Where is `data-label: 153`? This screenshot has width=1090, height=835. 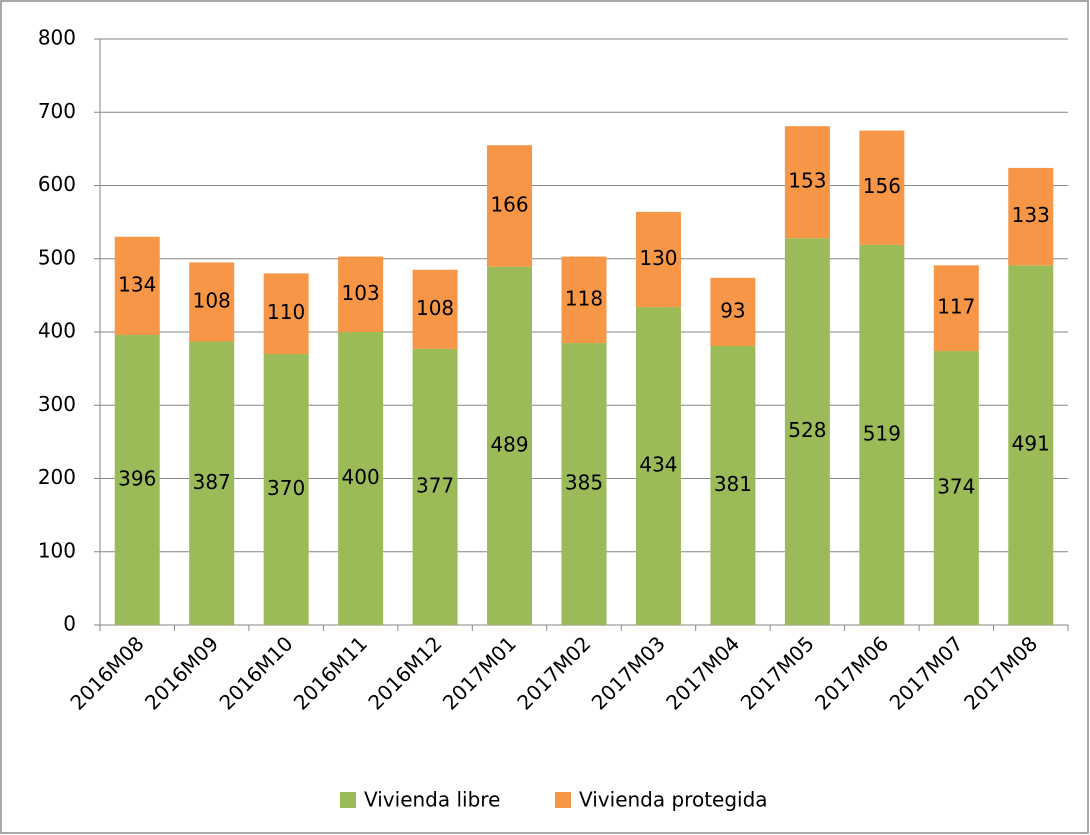
data-label: 153 is located at coordinates (807, 181).